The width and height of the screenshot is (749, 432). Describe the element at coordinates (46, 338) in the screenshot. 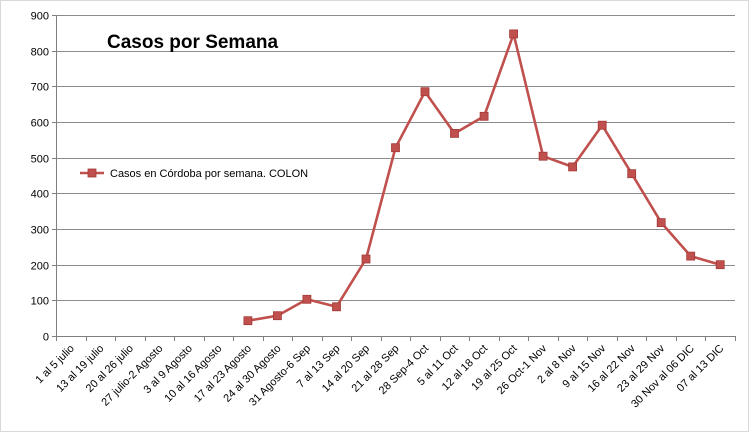

I see `y-tick-label: 0` at that location.